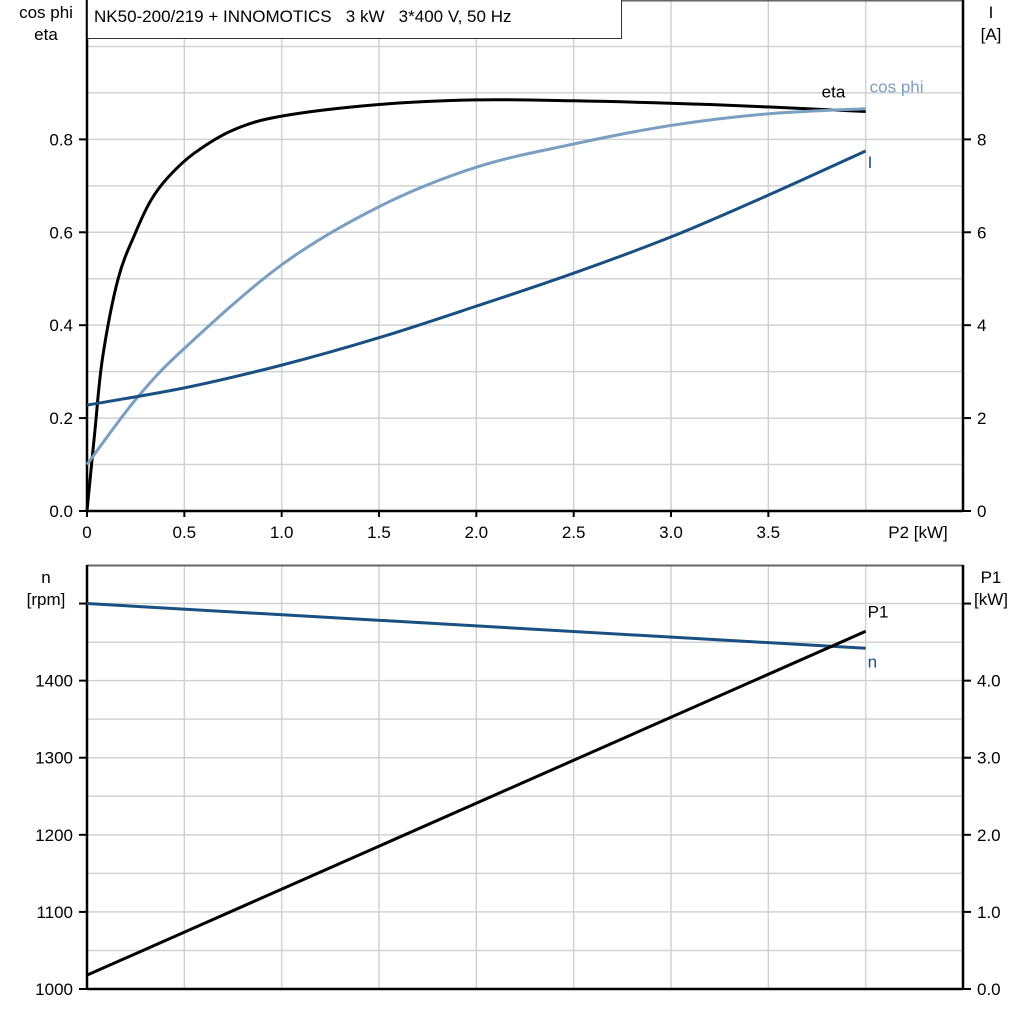 This screenshot has width=1024, height=1024. Describe the element at coordinates (61, 139) in the screenshot. I see `top-left-tick-label: 0.8` at that location.